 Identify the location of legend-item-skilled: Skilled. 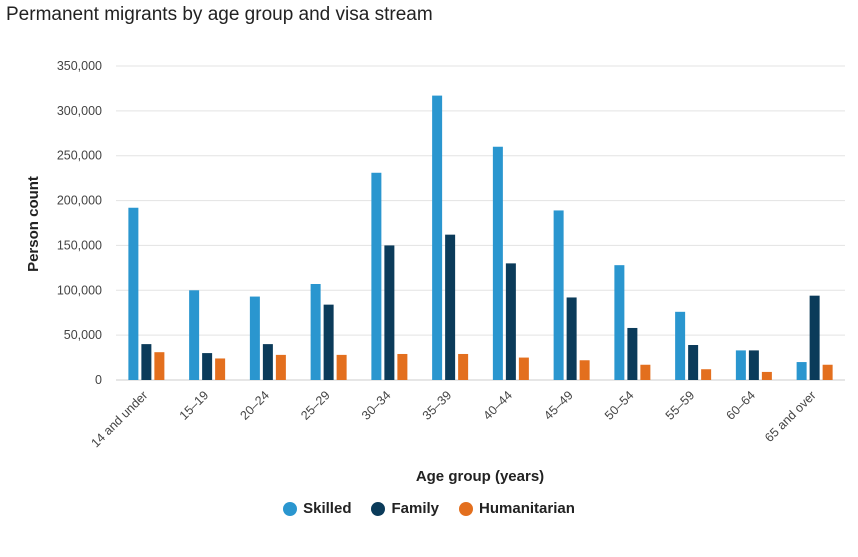
(317, 508).